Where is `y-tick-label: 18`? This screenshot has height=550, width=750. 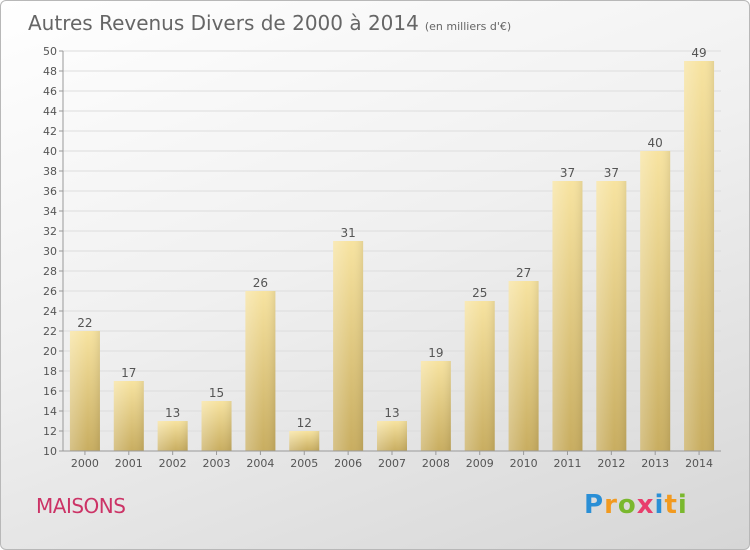 y-tick-label: 18 is located at coordinates (50, 371).